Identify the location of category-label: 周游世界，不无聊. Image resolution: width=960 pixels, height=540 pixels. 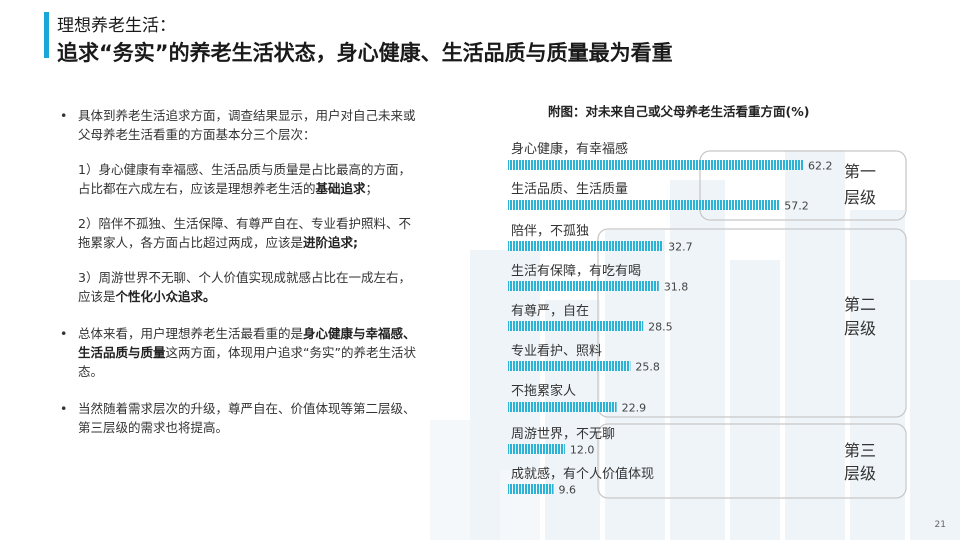
(563, 434).